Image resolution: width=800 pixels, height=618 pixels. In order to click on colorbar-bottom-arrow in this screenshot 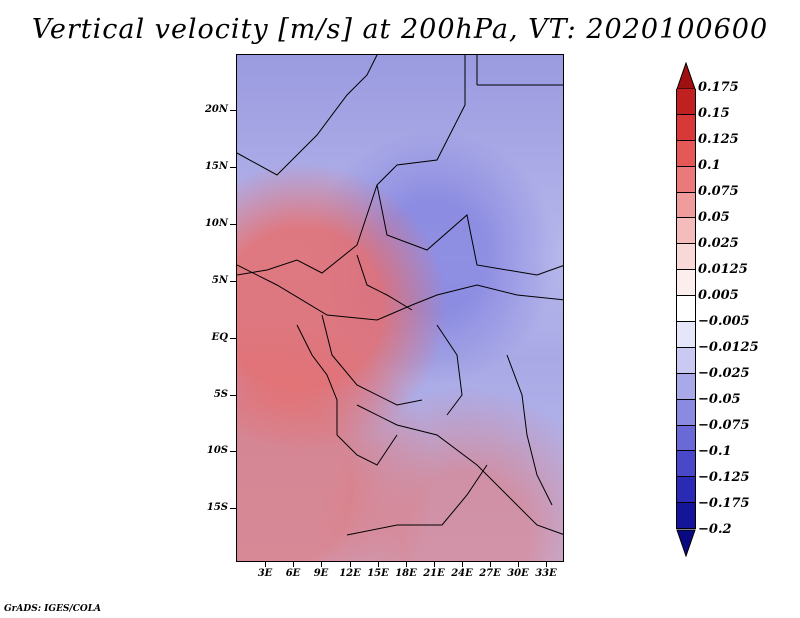, I will do `click(686, 543)`.